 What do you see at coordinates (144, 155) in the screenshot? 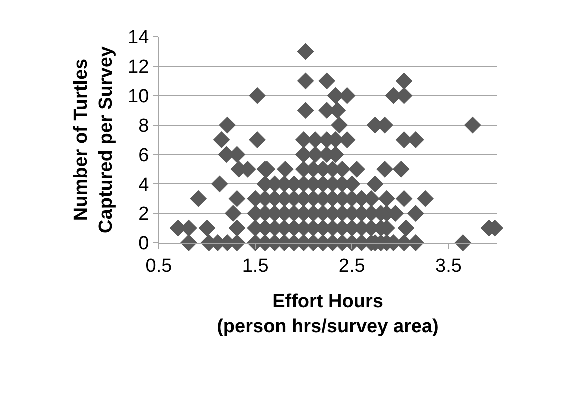
I see `y-tick-label: 6` at bounding box center [144, 155].